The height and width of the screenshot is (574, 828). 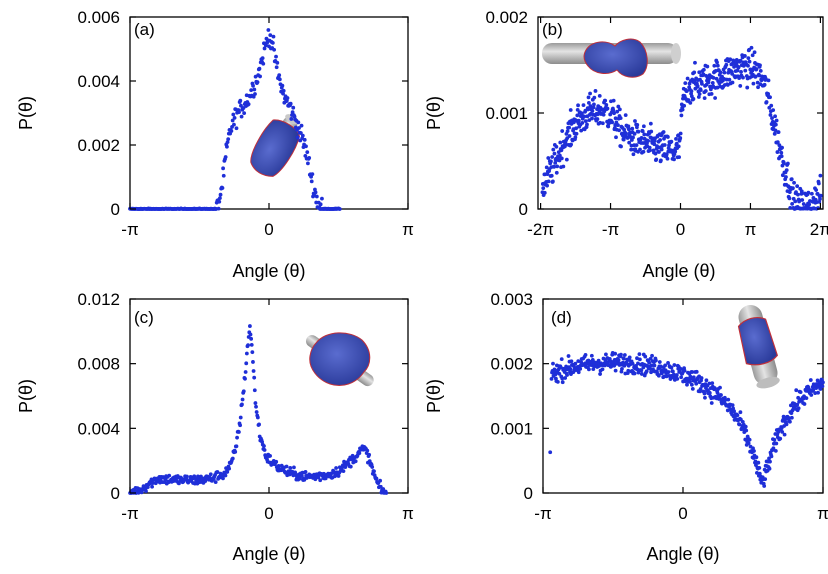 I want to click on polymer-blob, so click(x=275, y=148).